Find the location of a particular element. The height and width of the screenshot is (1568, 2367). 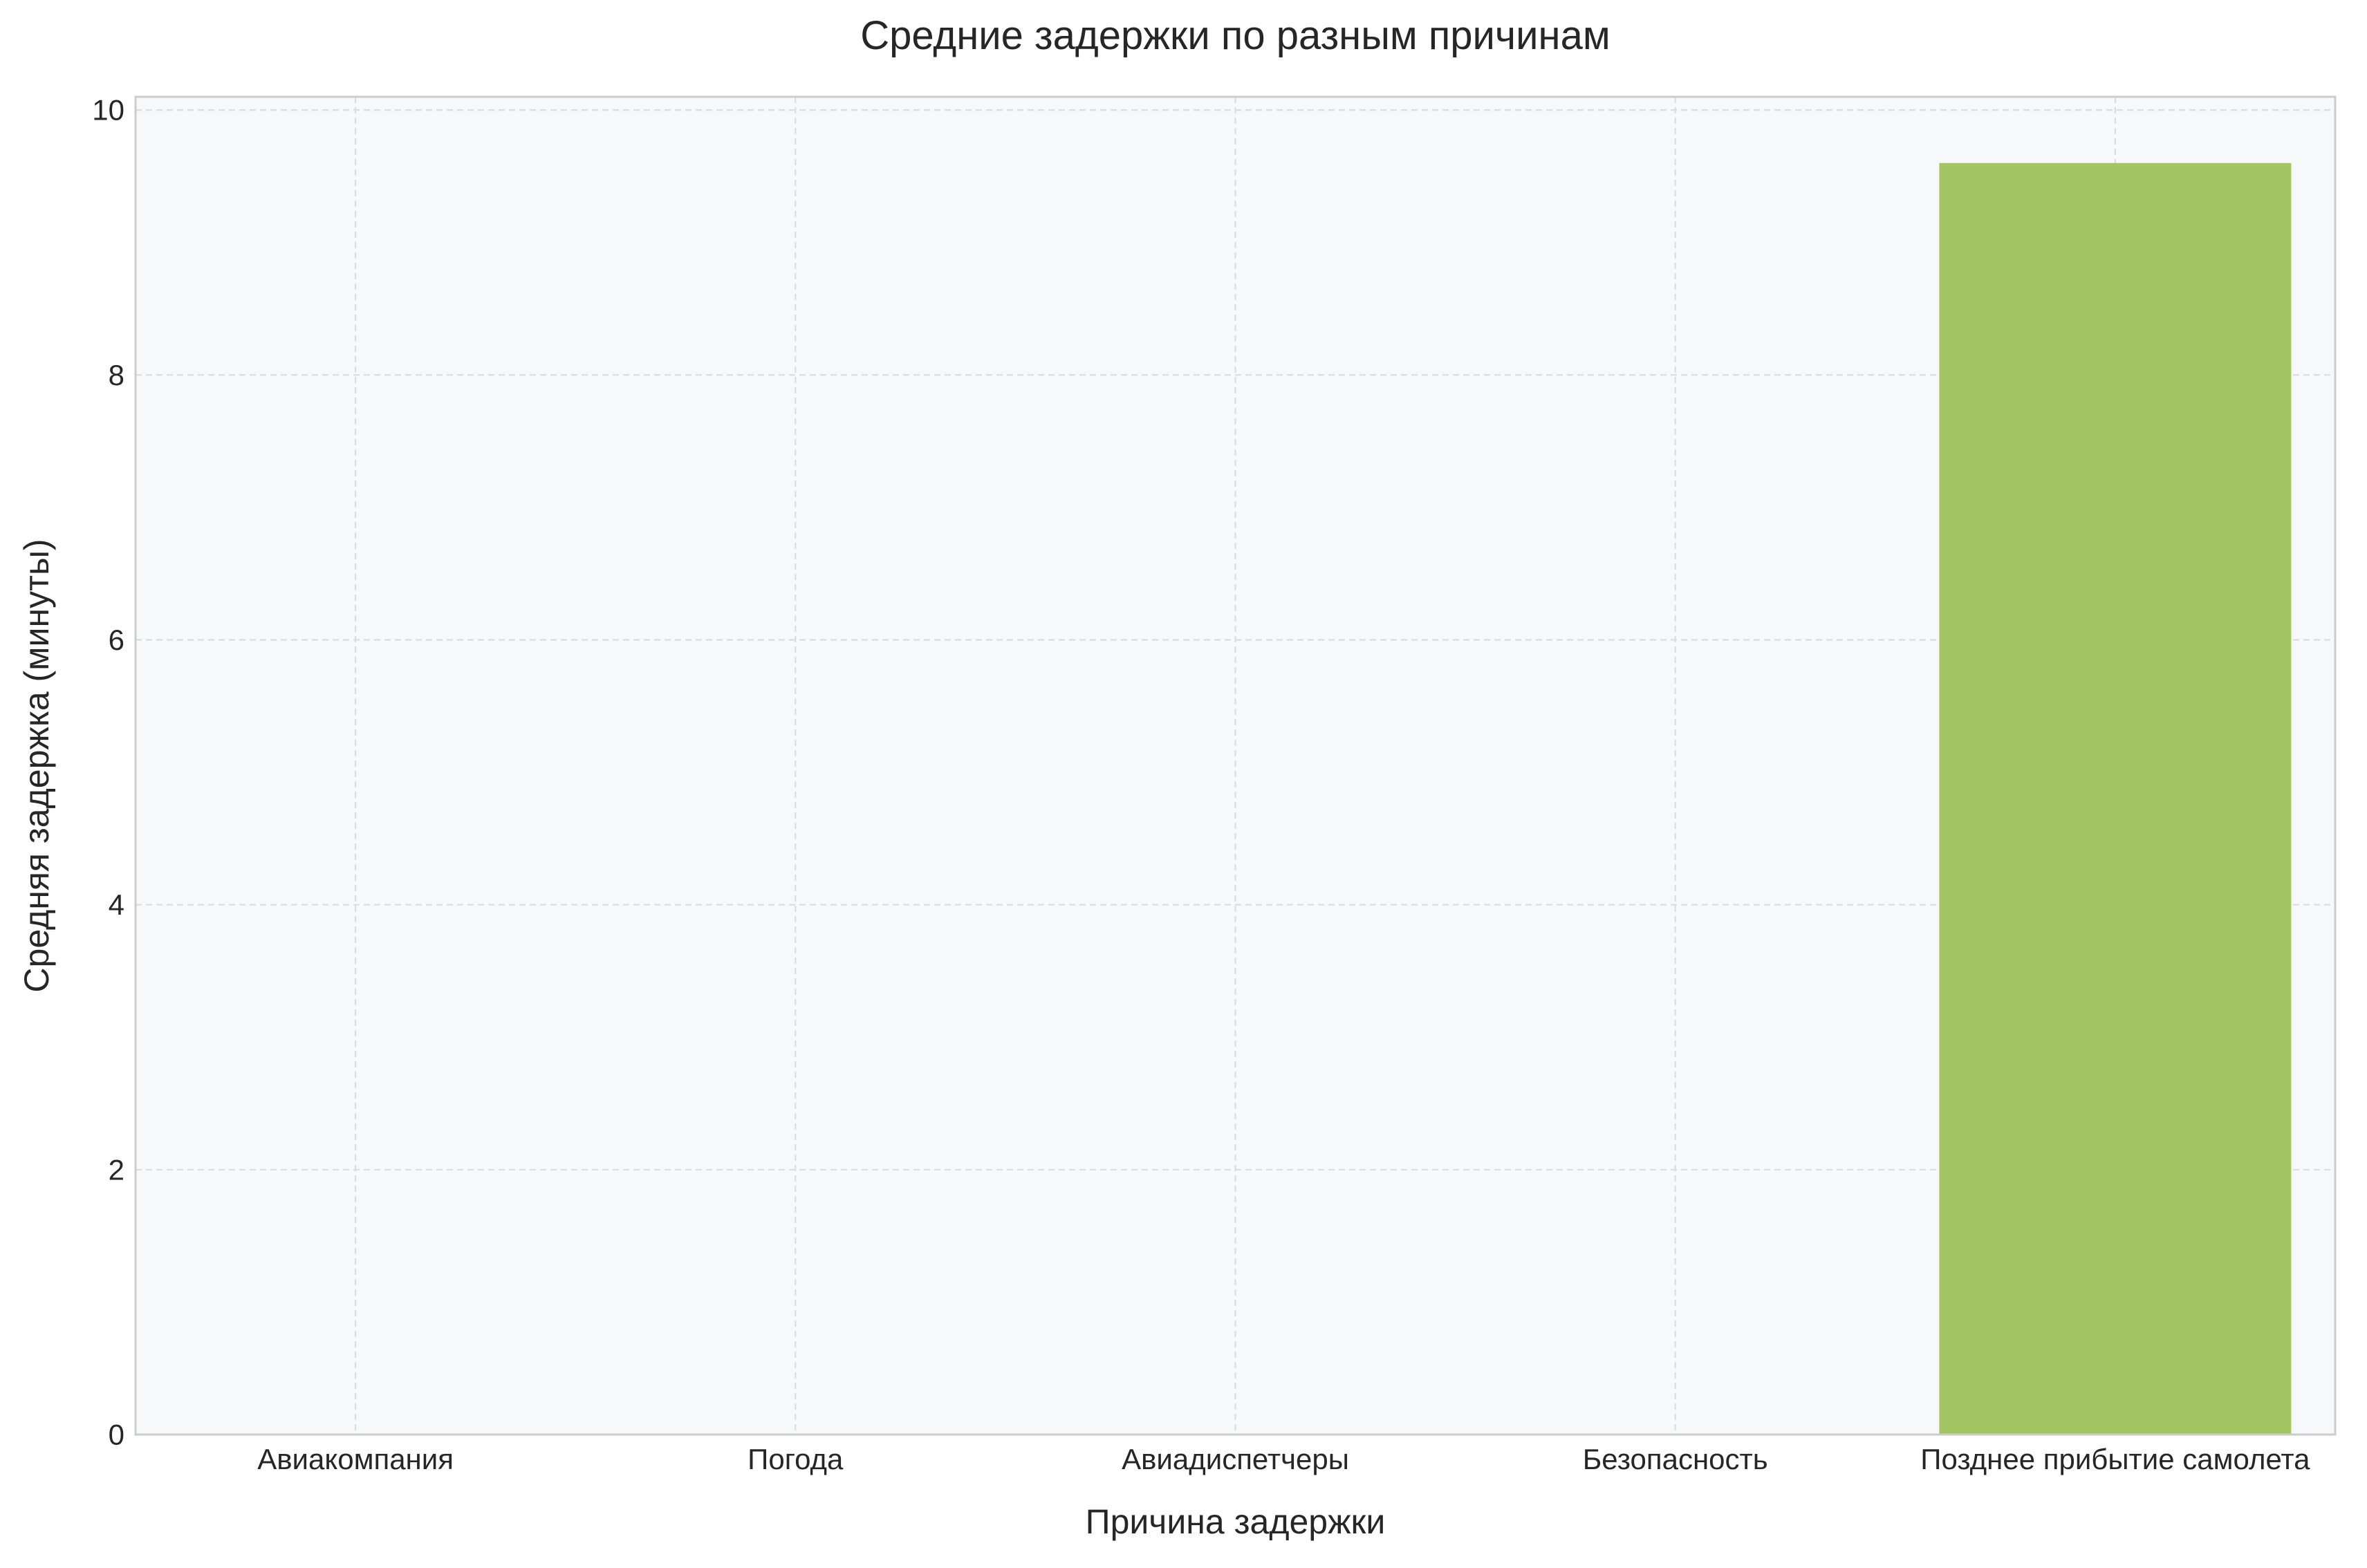

x-tick-label: Позднее прибытие самолета is located at coordinates (2115, 1459).